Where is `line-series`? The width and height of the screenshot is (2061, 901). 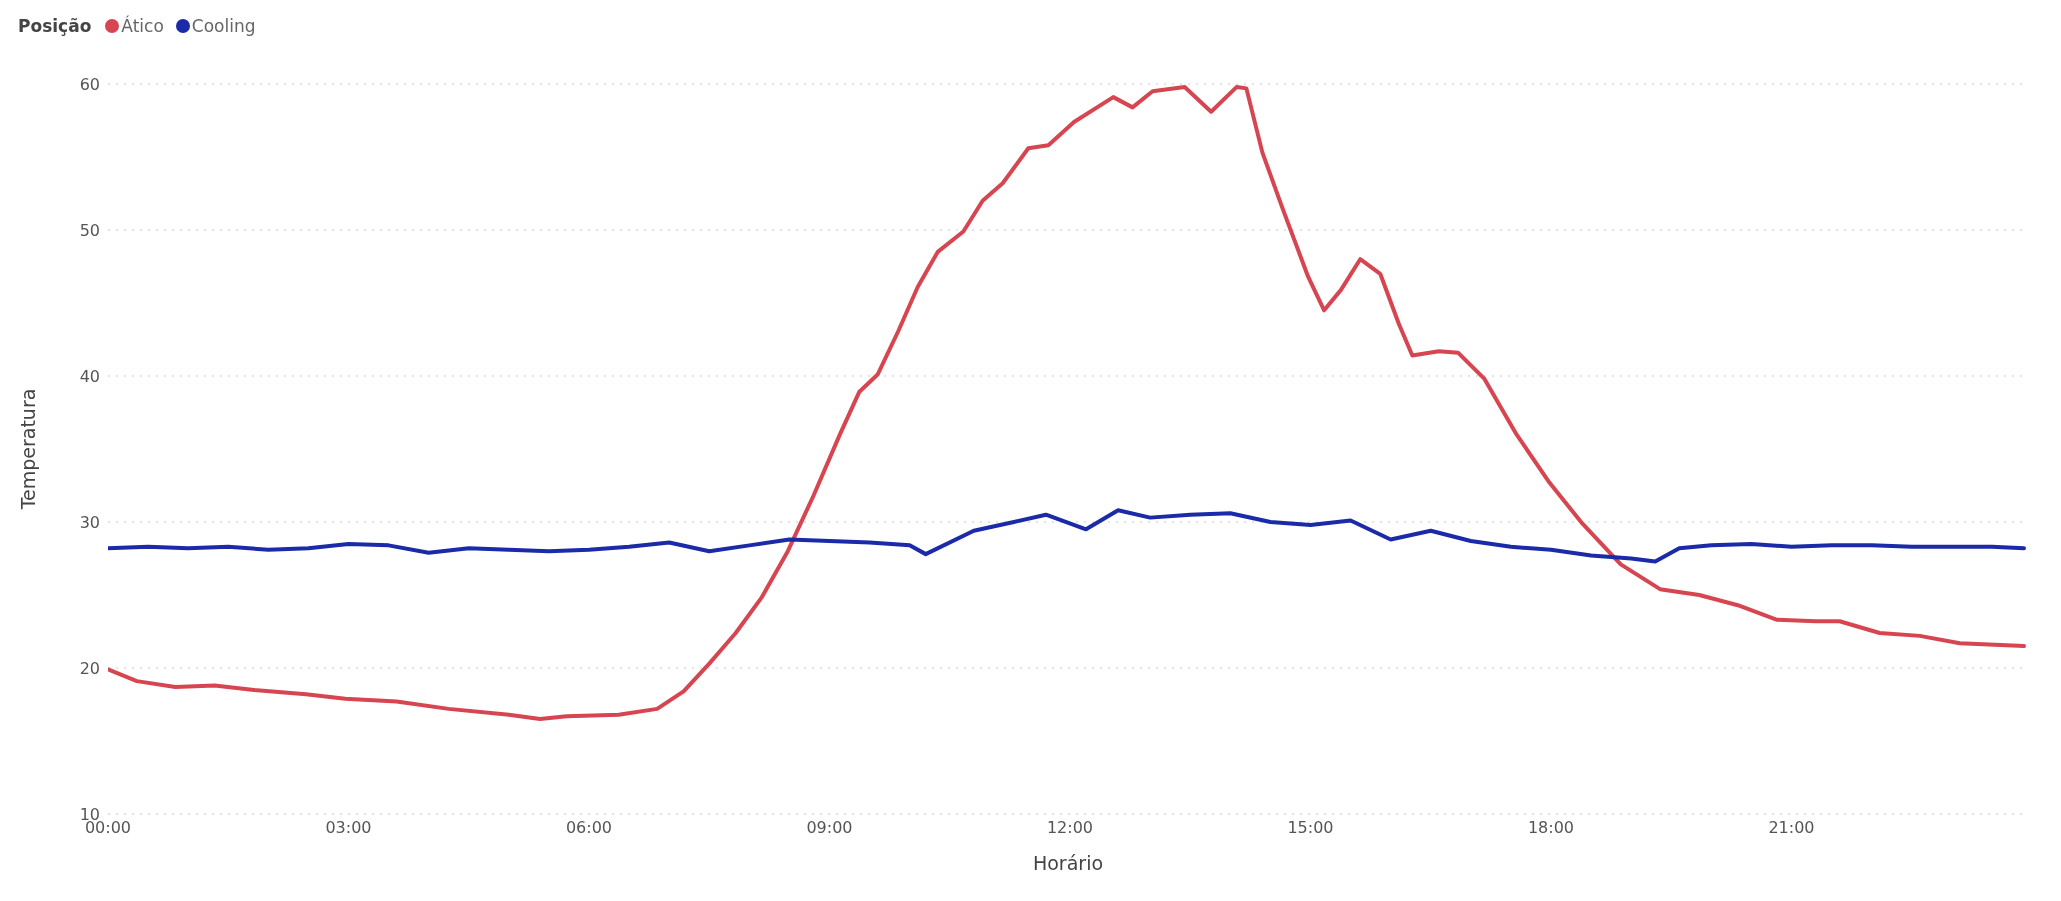 line-series is located at coordinates (1067, 536).